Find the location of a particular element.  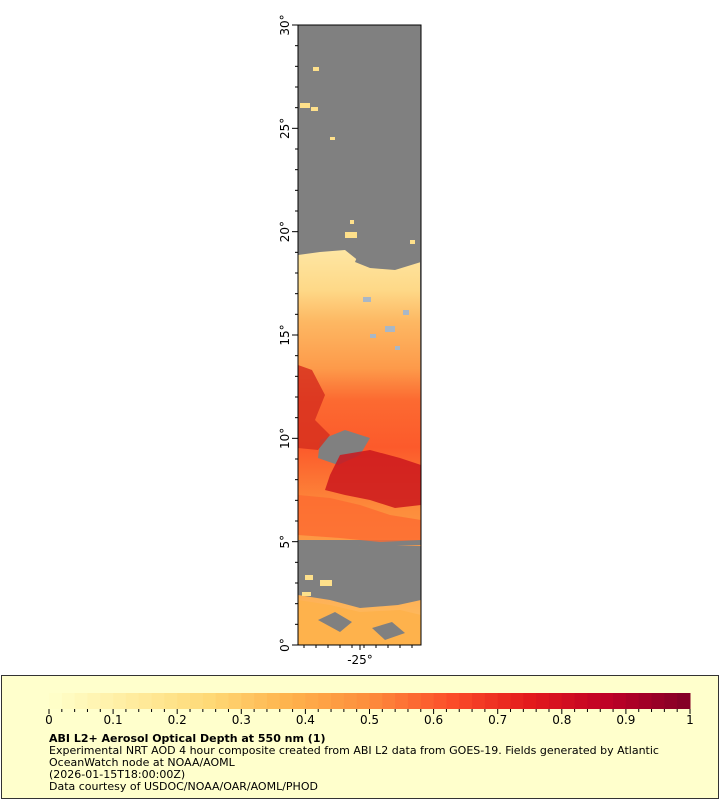

colorbar-tick-label: 0.8 is located at coordinates (561, 720).